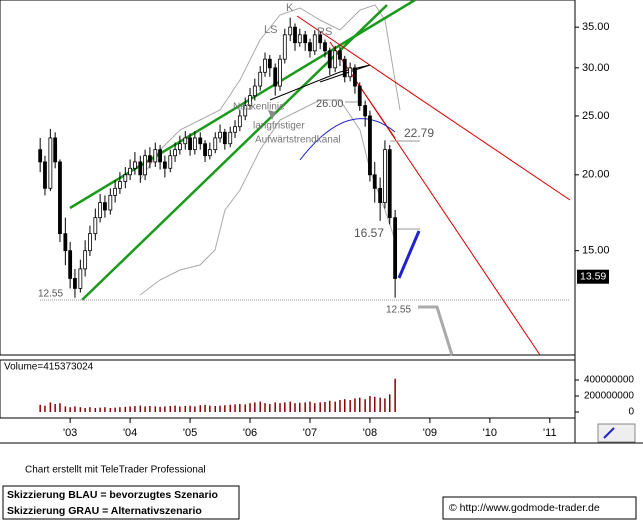 The height and width of the screenshot is (527, 643). Describe the element at coordinates (430, 433) in the screenshot. I see `x-tick-label: '09` at that location.